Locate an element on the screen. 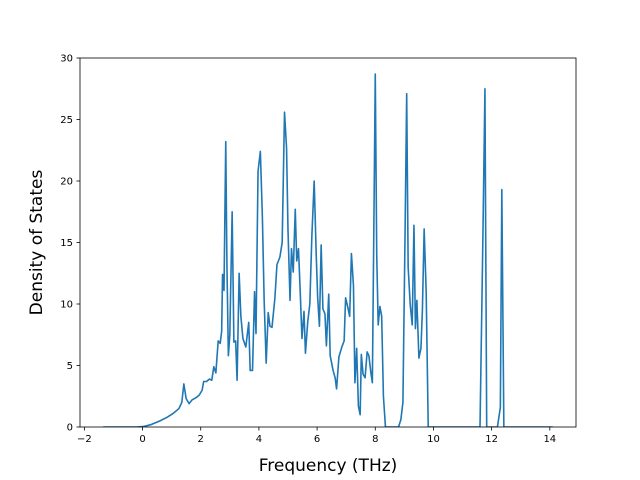 The height and width of the screenshot is (480, 640). y-tick-label: 25 is located at coordinates (66, 120).